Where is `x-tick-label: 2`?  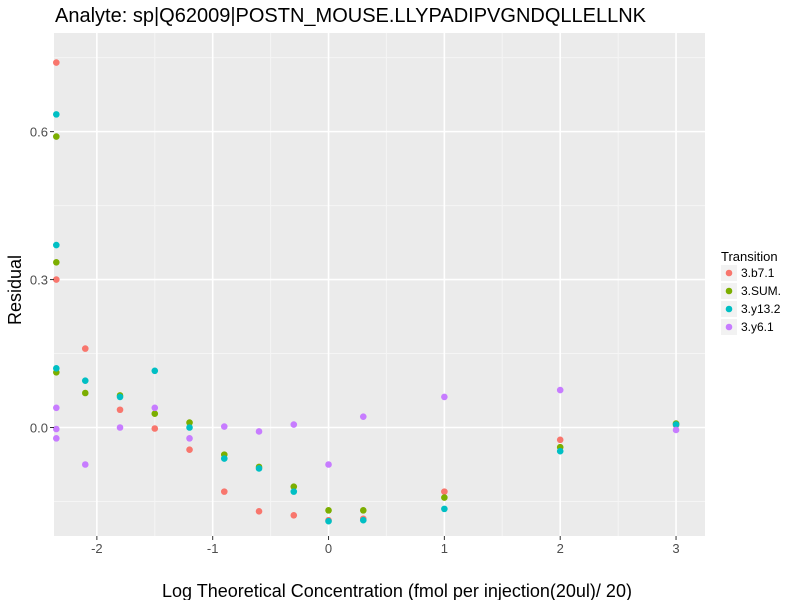 x-tick-label: 2 is located at coordinates (560, 548).